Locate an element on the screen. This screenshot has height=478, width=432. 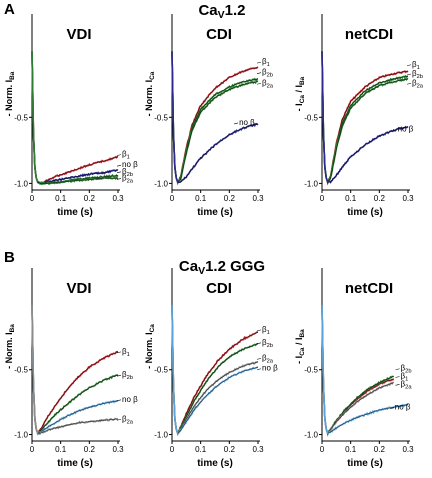
y-axis-label: - ICa​ / IBa​ is located at coordinates (300, 346).